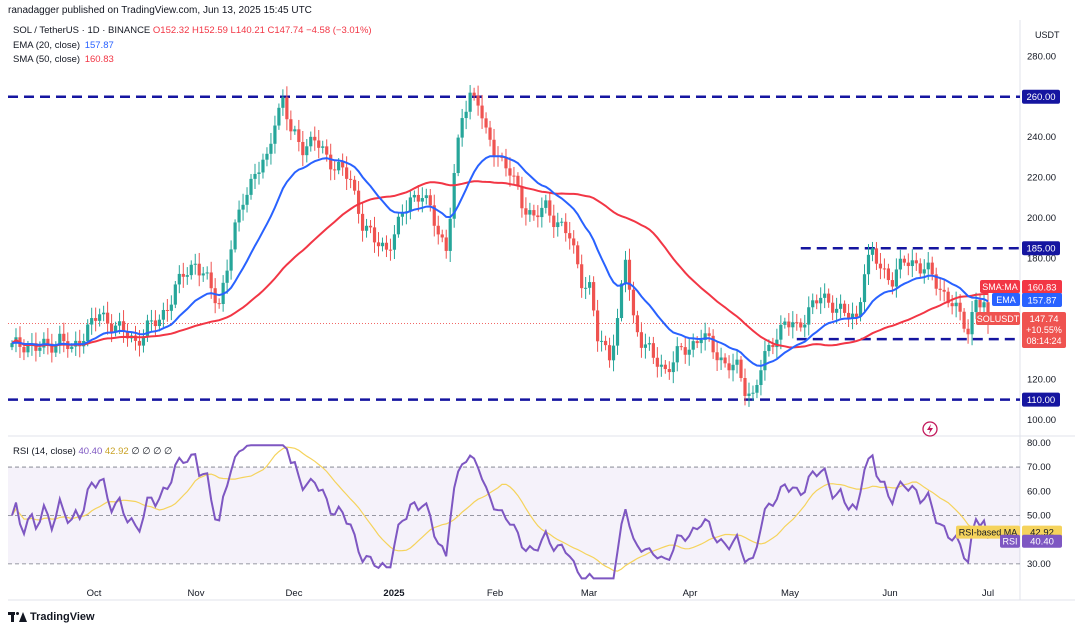 The width and height of the screenshot is (1080, 632). I want to click on time-tick-label: Nov, so click(196, 593).